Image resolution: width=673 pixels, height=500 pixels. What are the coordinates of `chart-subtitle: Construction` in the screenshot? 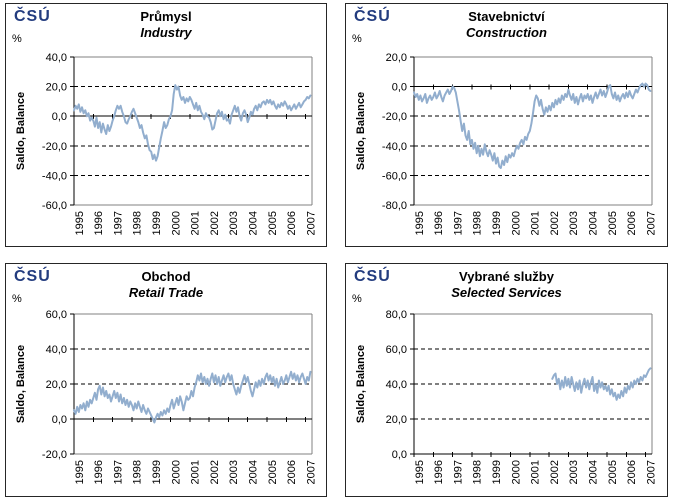 It's located at (506, 32).